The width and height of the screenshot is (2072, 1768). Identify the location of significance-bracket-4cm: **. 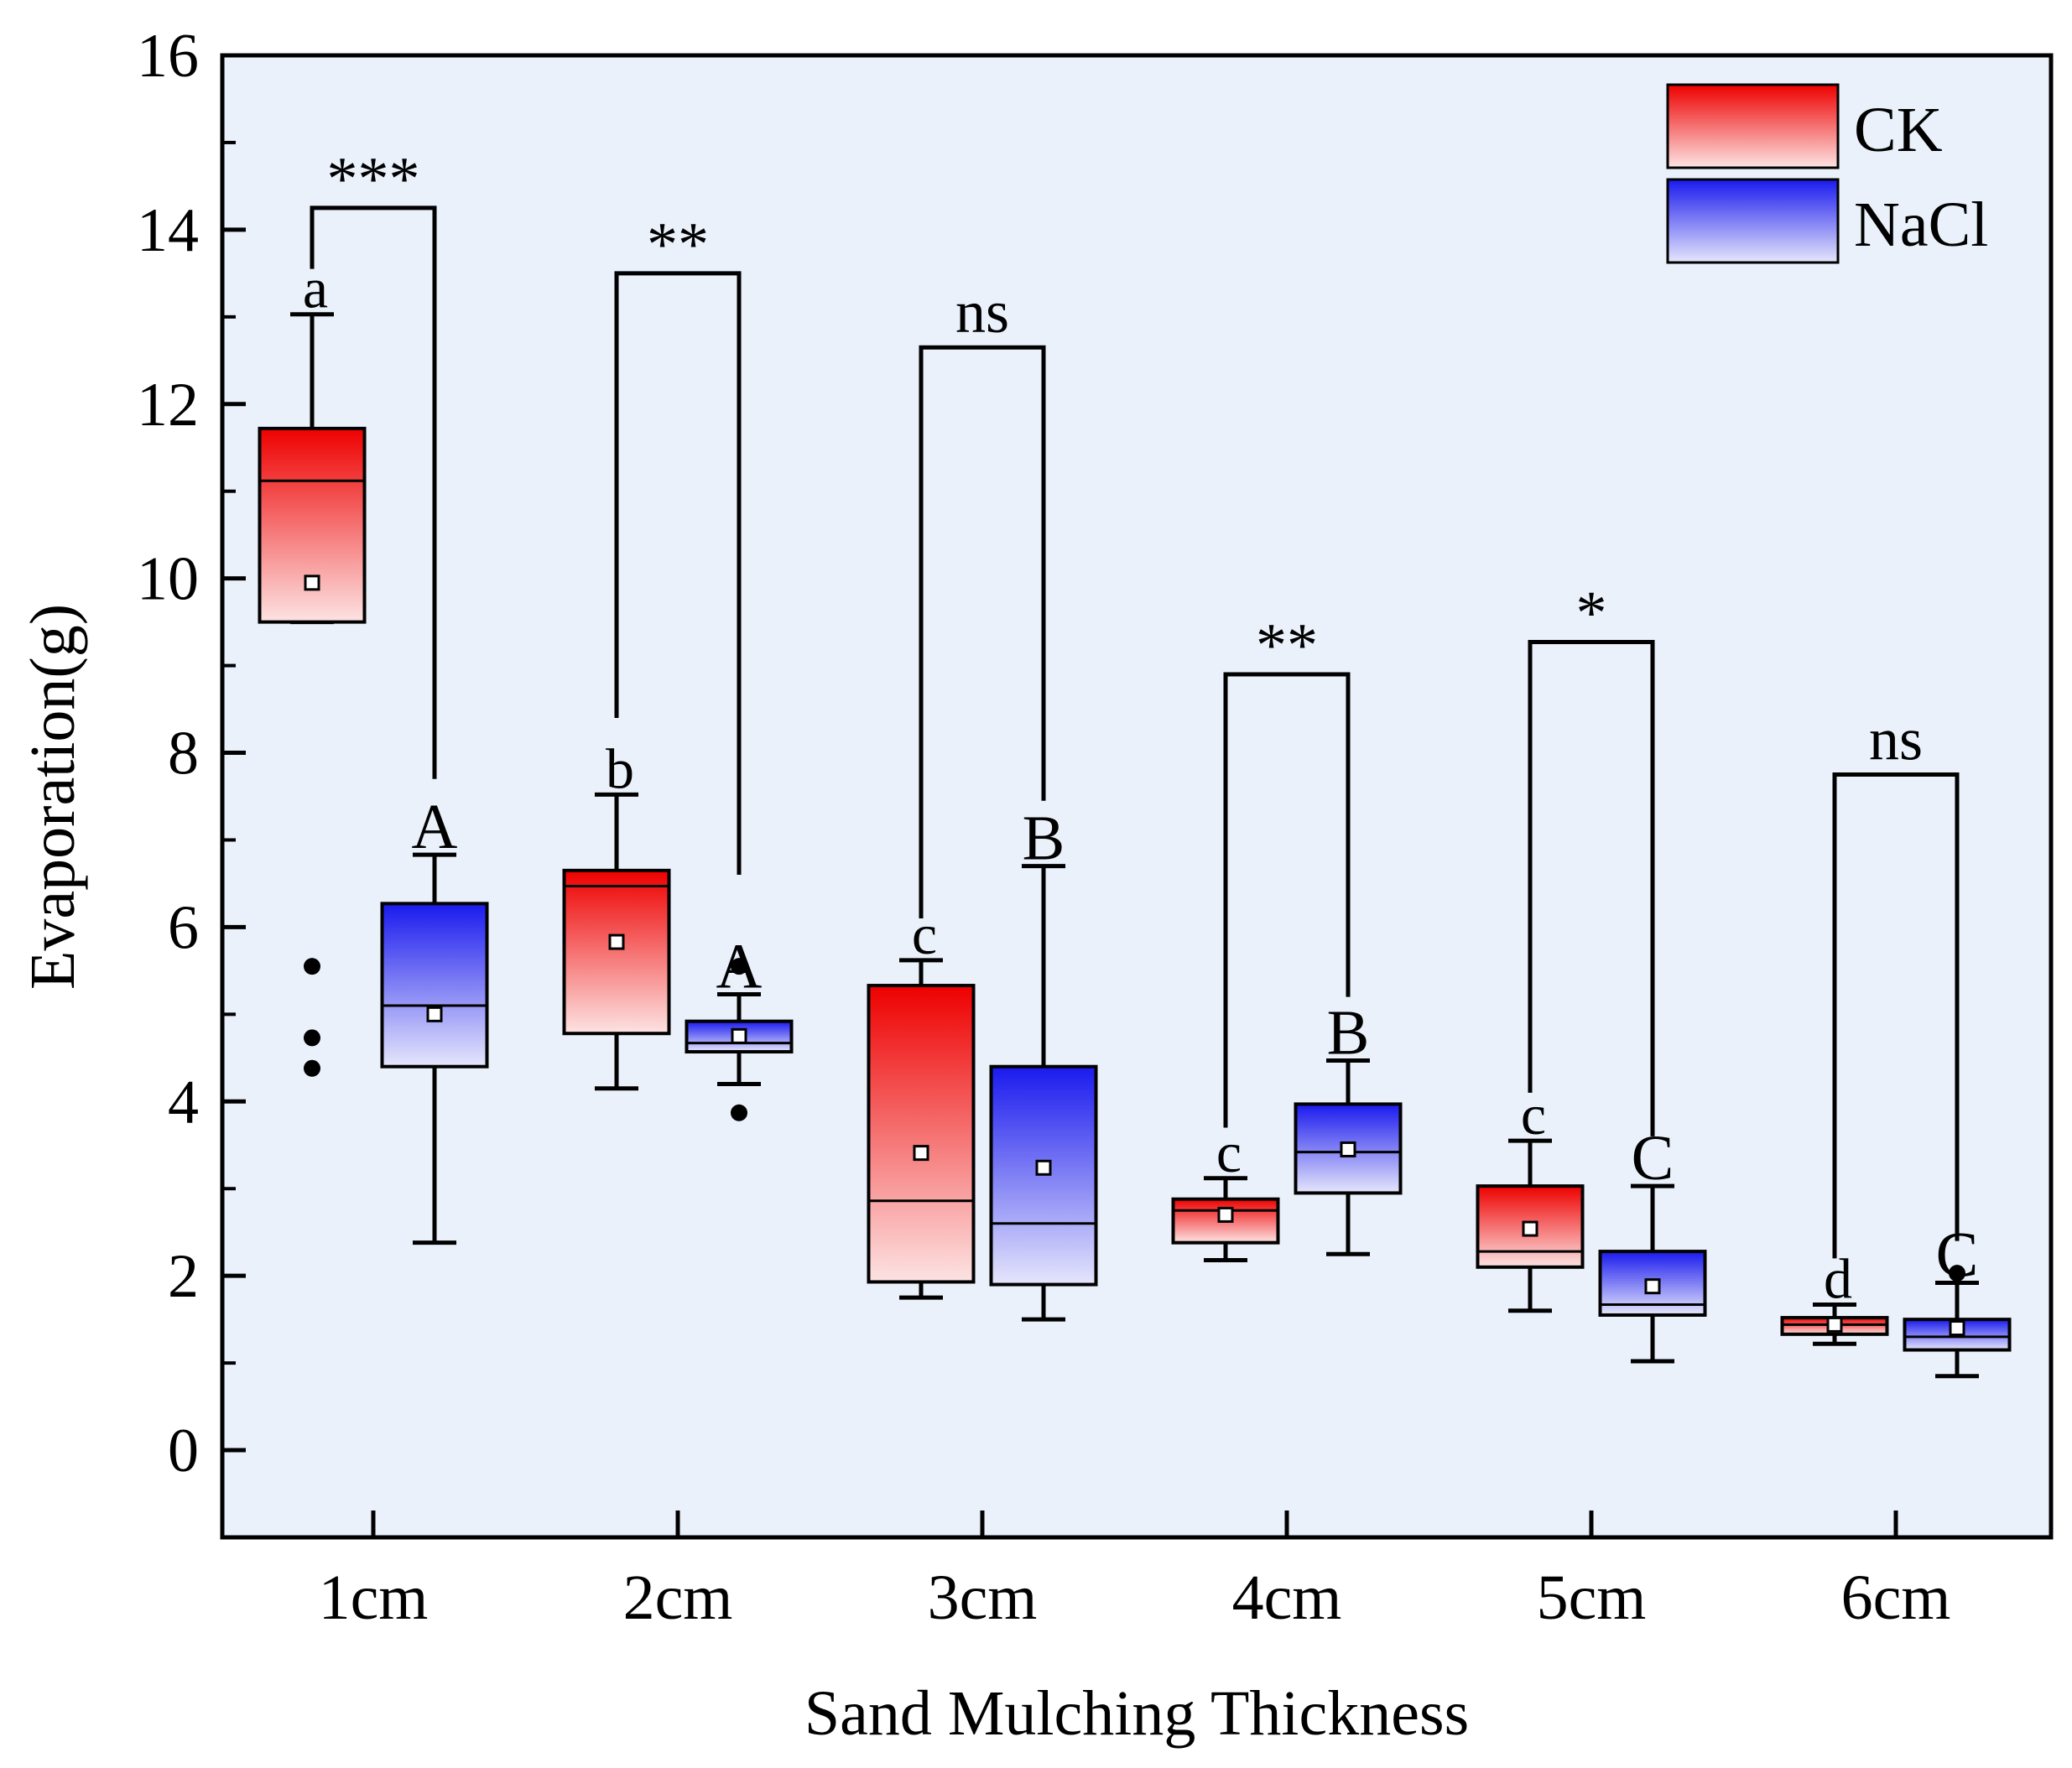
(1287, 869).